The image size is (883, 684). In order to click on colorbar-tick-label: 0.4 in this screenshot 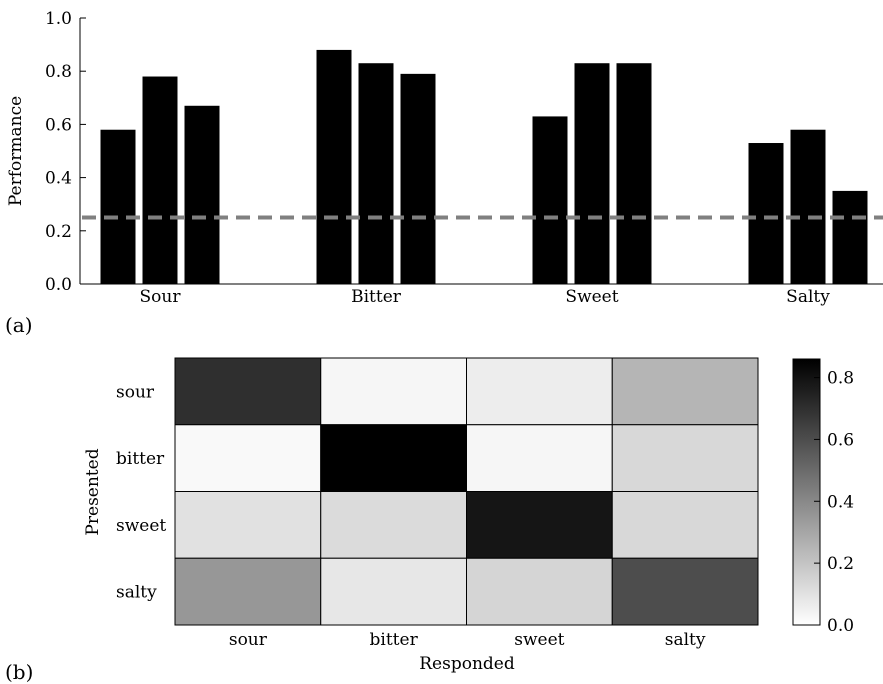, I will do `click(840, 502)`.